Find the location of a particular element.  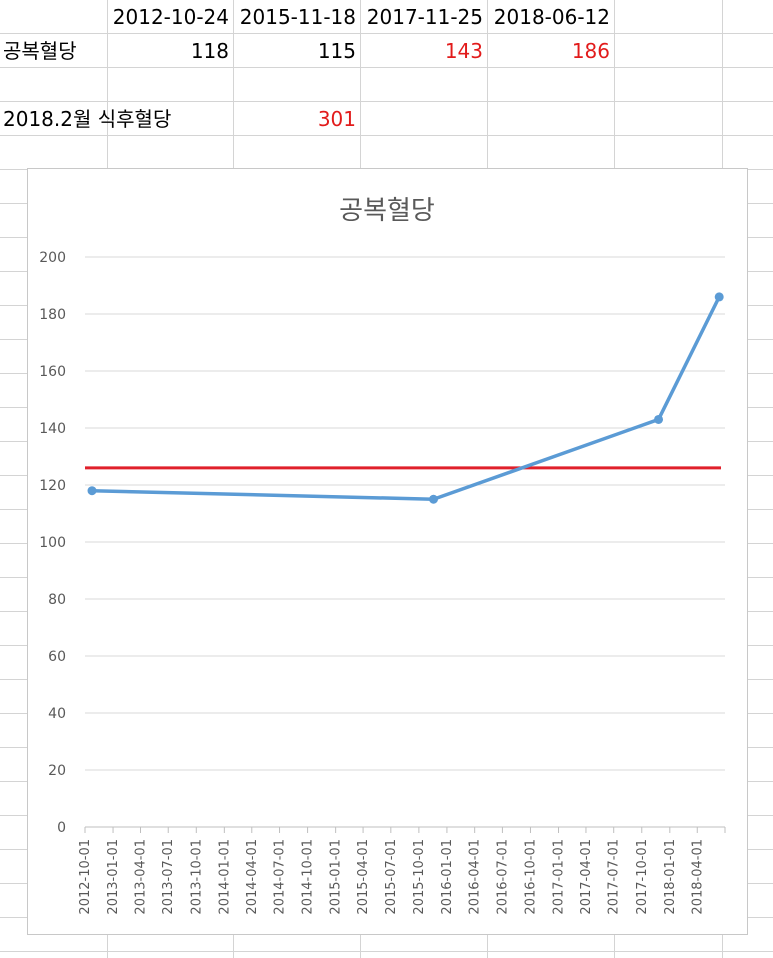

x-tick-label: 2015-07-01 is located at coordinates (391, 877).